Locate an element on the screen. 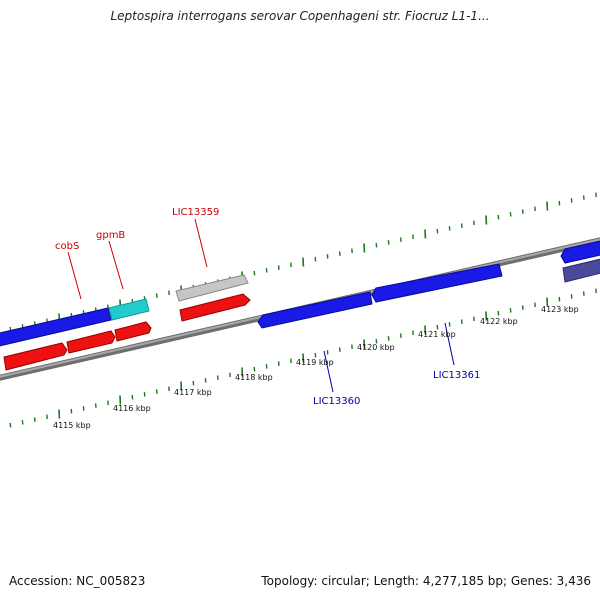  scale-label-4122: 4122 kbp is located at coordinates (499, 321).